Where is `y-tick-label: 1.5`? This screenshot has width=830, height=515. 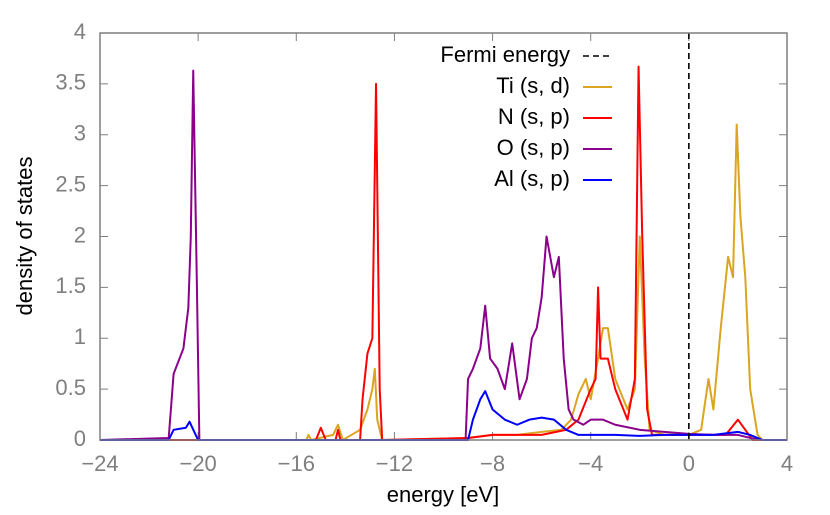 y-tick-label: 1.5 is located at coordinates (70, 285).